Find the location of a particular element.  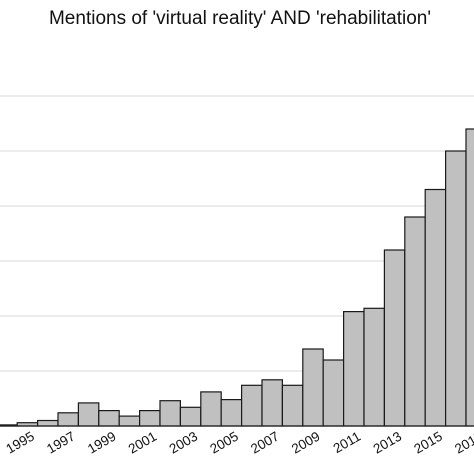

bar-2004 is located at coordinates (211, 409).